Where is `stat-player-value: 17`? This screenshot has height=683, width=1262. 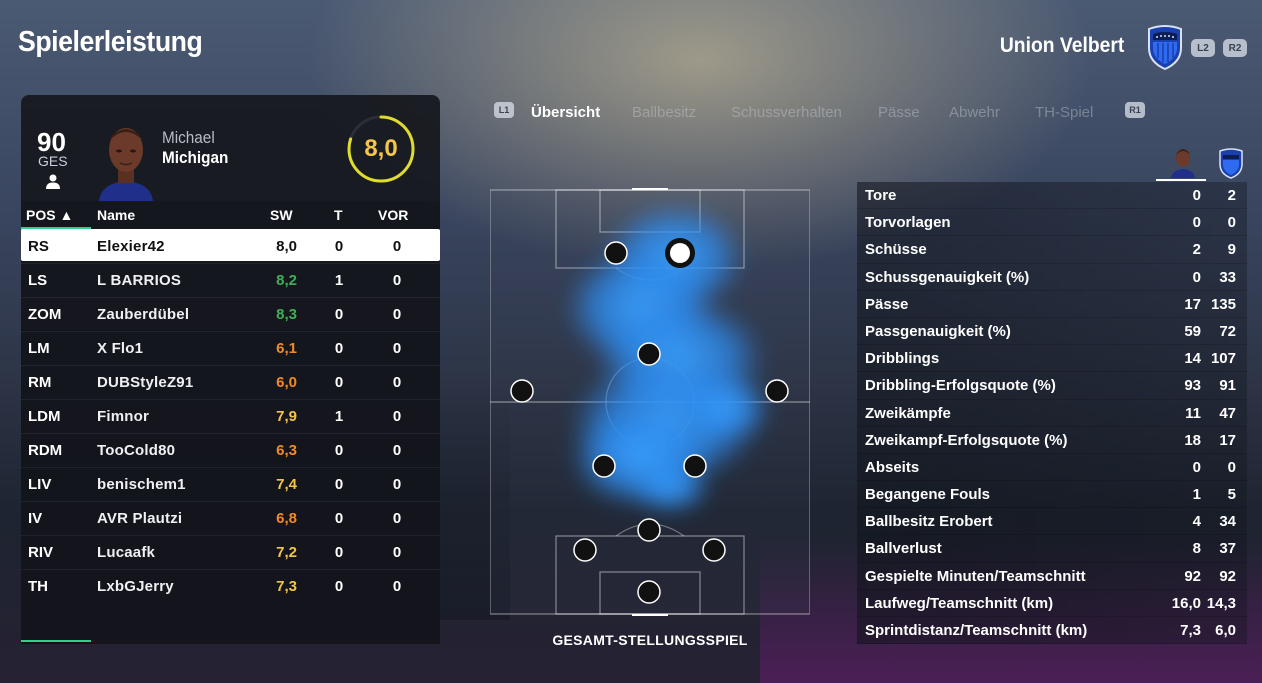
stat-player-value: 17 is located at coordinates (1192, 304).